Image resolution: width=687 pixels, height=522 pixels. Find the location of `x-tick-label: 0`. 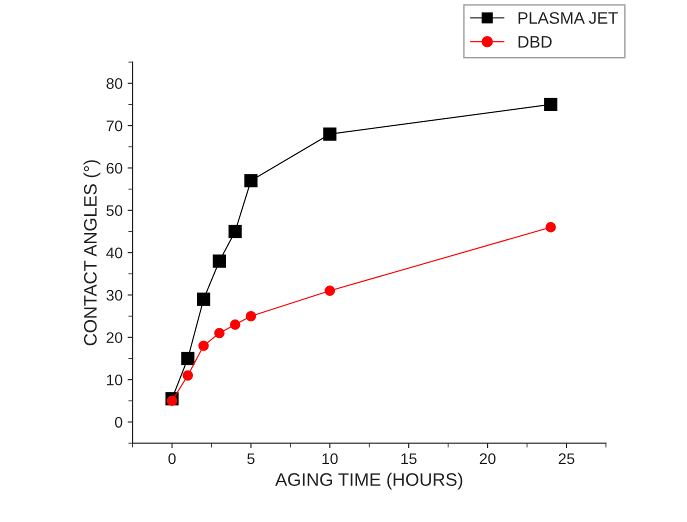

x-tick-label: 0 is located at coordinates (172, 458).